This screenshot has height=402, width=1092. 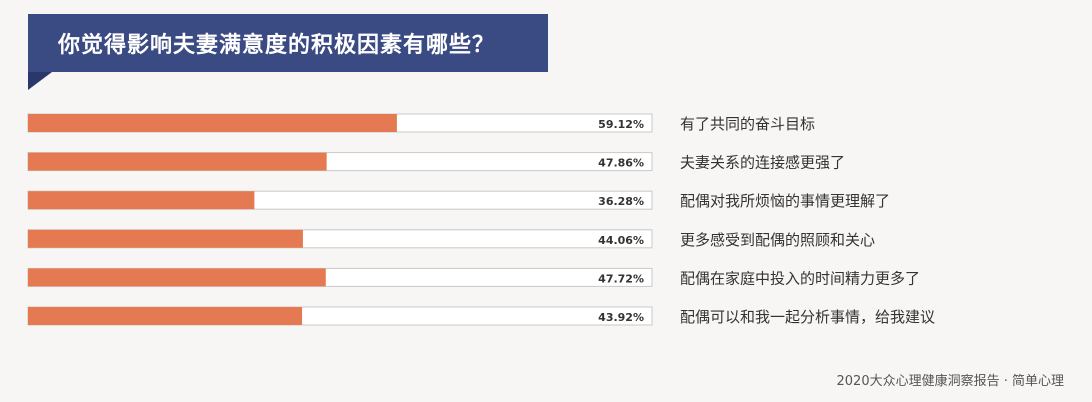 What do you see at coordinates (807, 317) in the screenshot?
I see `category-label: 配偶可以和我一起分析事情，给我建议` at bounding box center [807, 317].